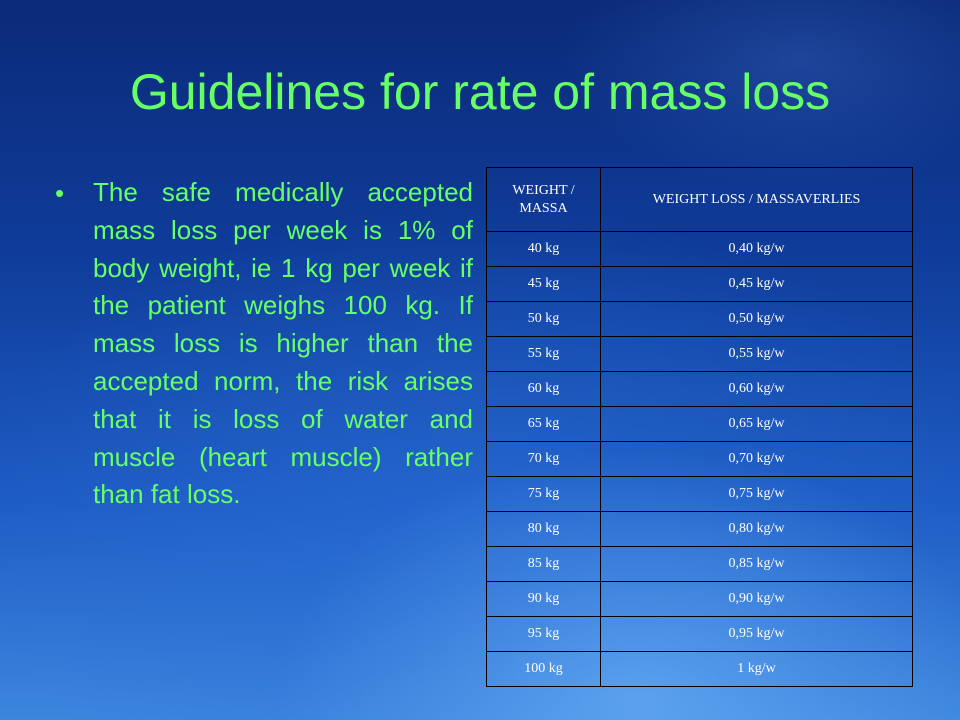 Image resolution: width=960 pixels, height=720 pixels. What do you see at coordinates (543, 284) in the screenshot?
I see `weight-cell: 45 kg` at bounding box center [543, 284].